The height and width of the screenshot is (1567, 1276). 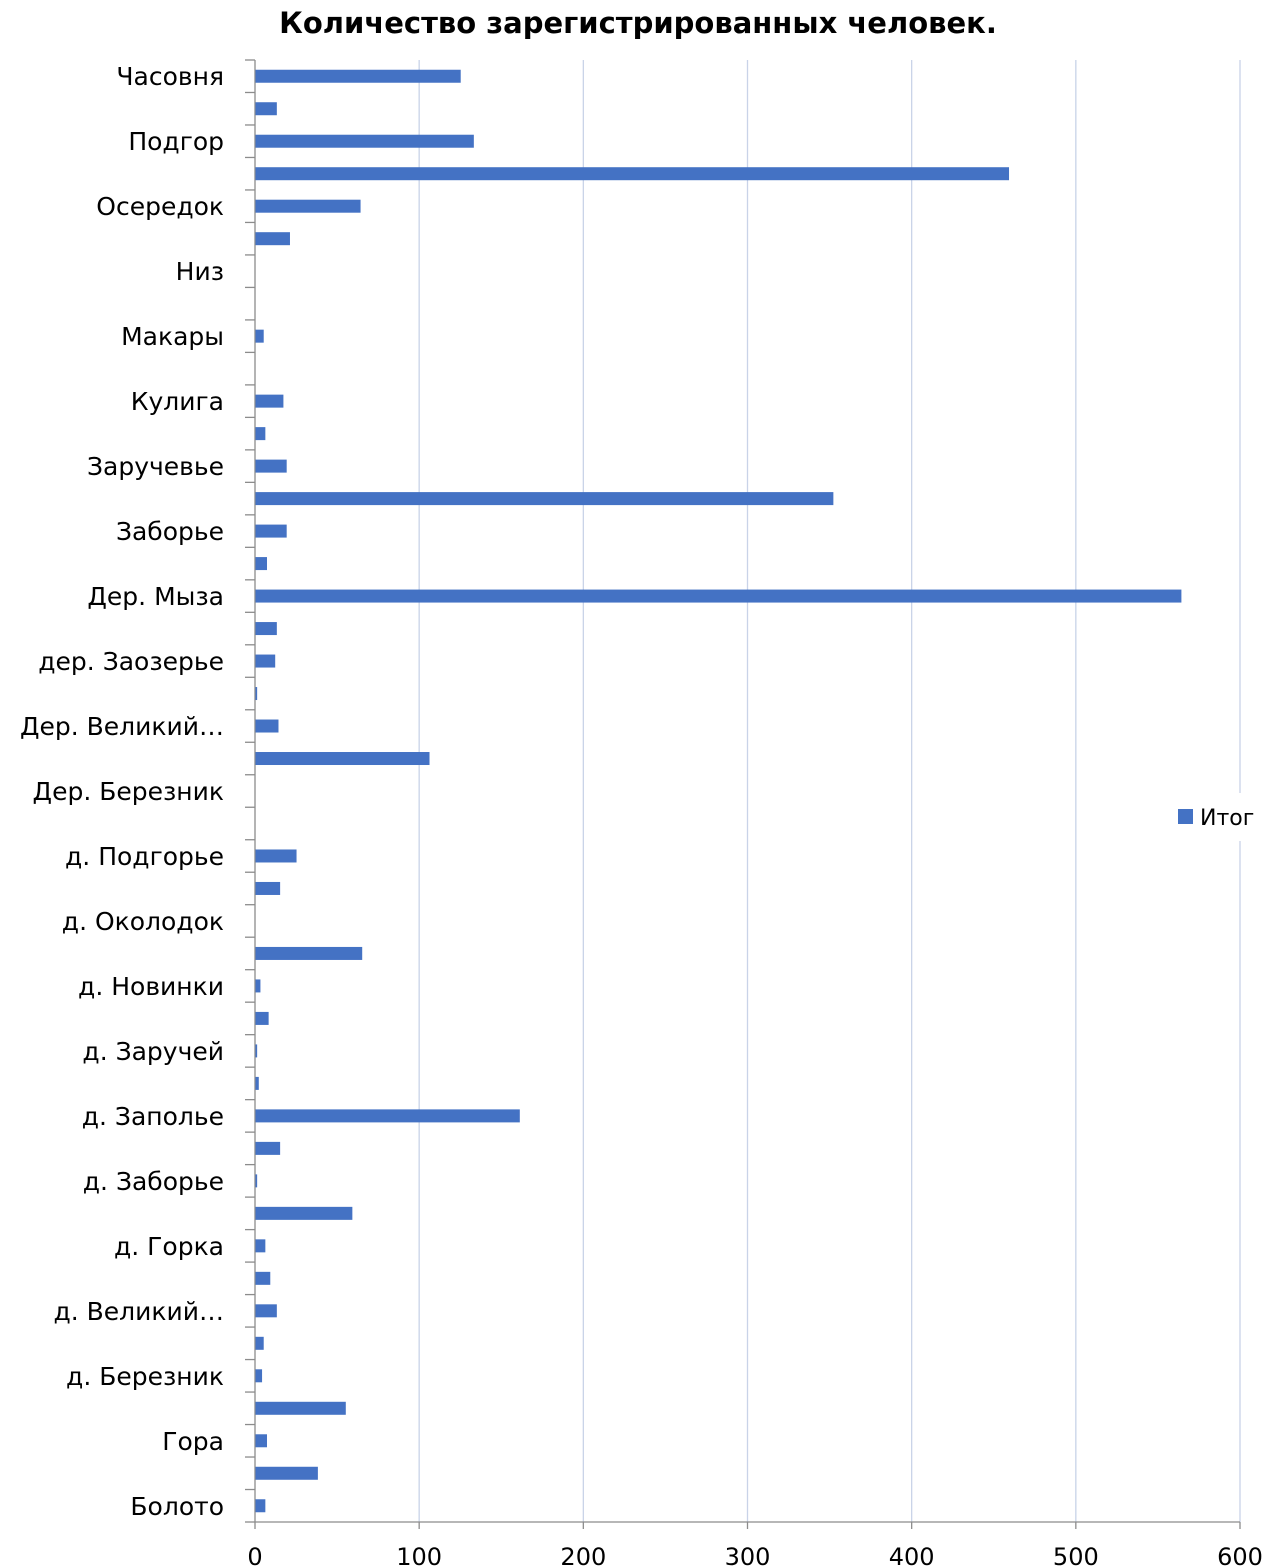 I want to click on x-tick-label-400: 400, so click(x=912, y=1555).